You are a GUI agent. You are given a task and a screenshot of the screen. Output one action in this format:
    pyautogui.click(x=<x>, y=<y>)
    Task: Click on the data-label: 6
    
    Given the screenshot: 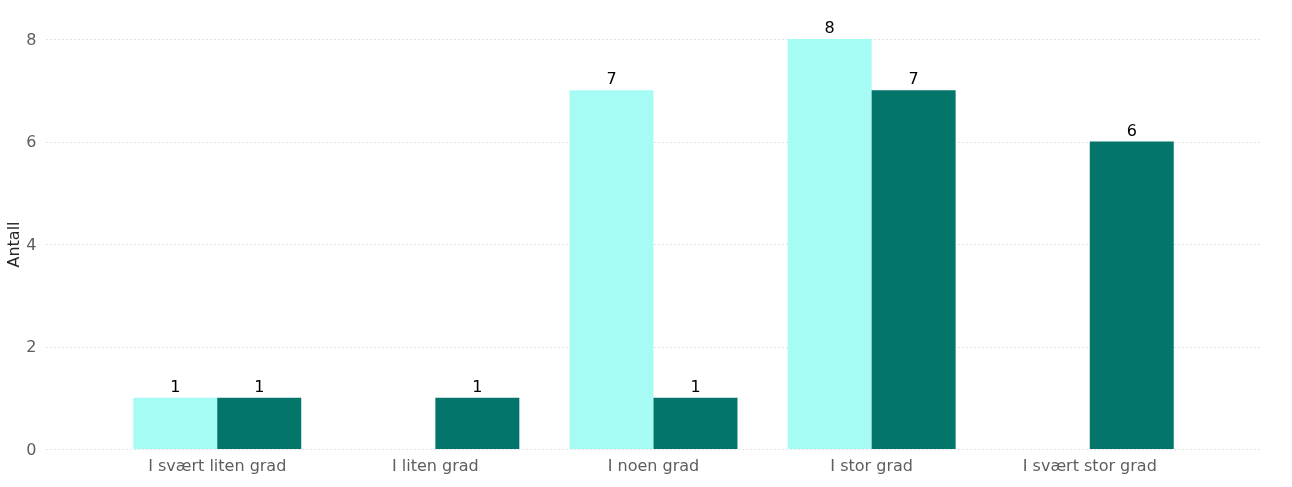 What is the action you would take?
    pyautogui.click(x=1131, y=130)
    